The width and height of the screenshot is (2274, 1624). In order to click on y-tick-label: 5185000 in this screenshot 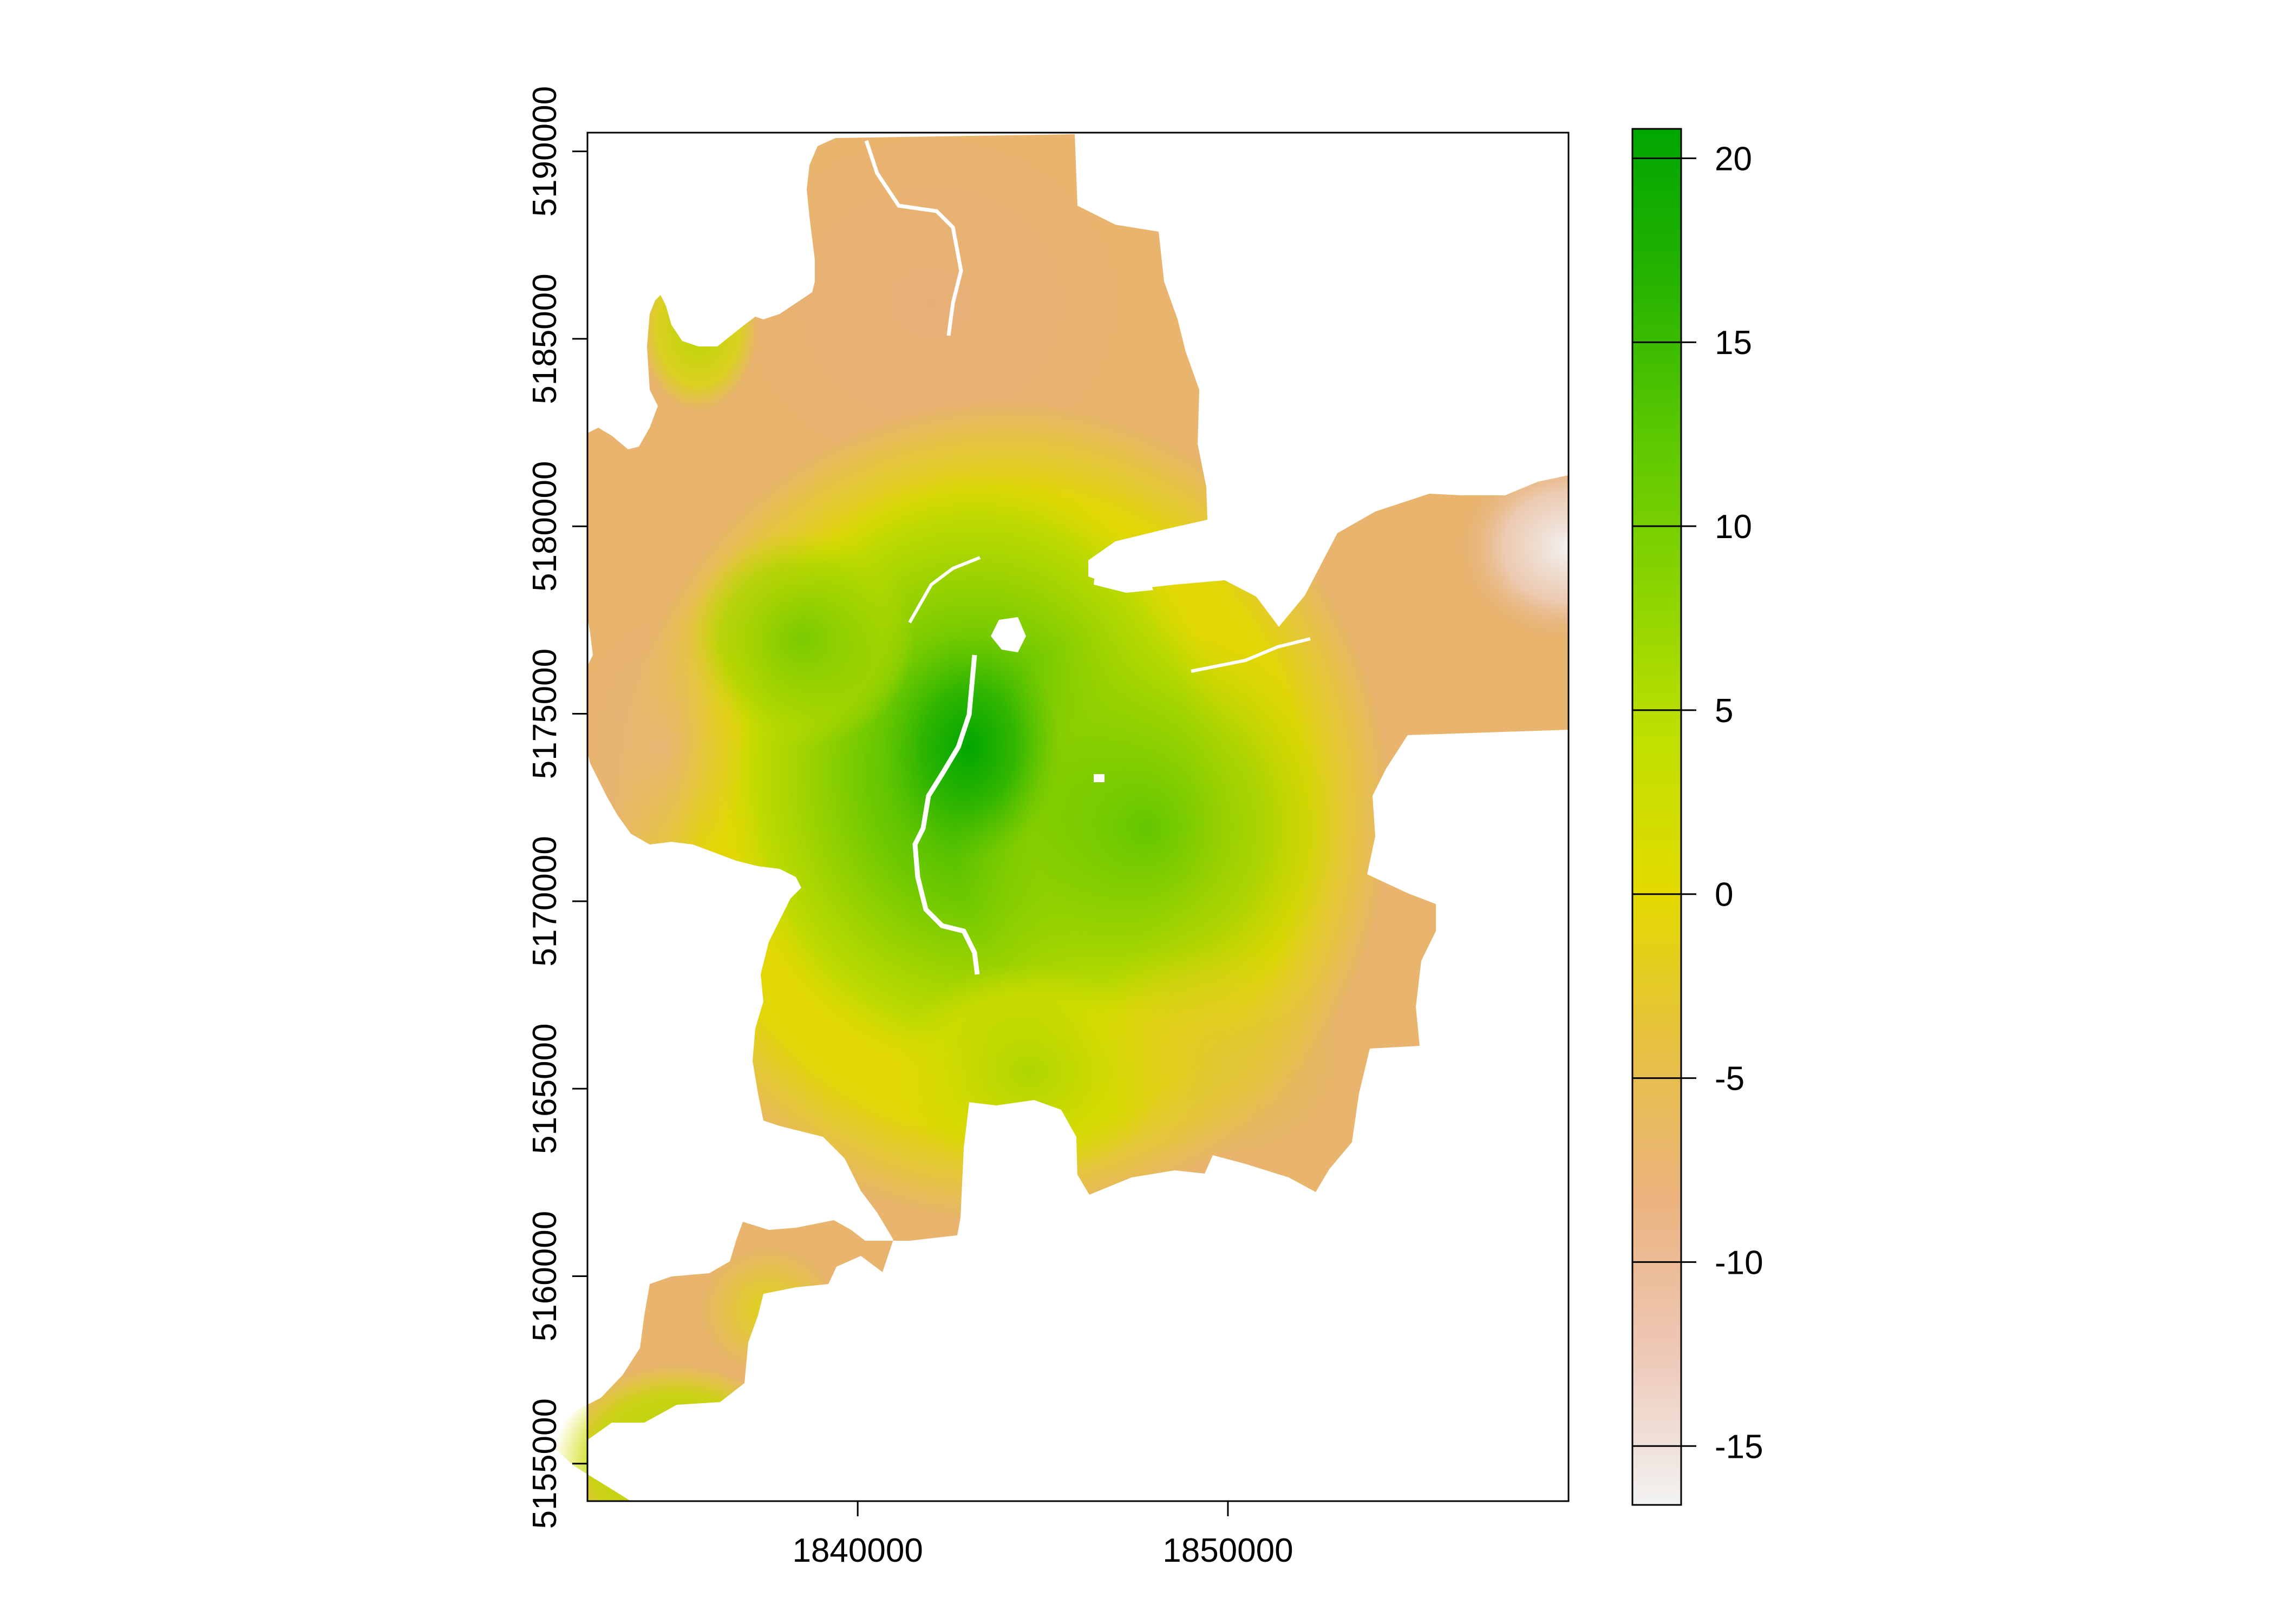, I will do `click(545, 338)`.